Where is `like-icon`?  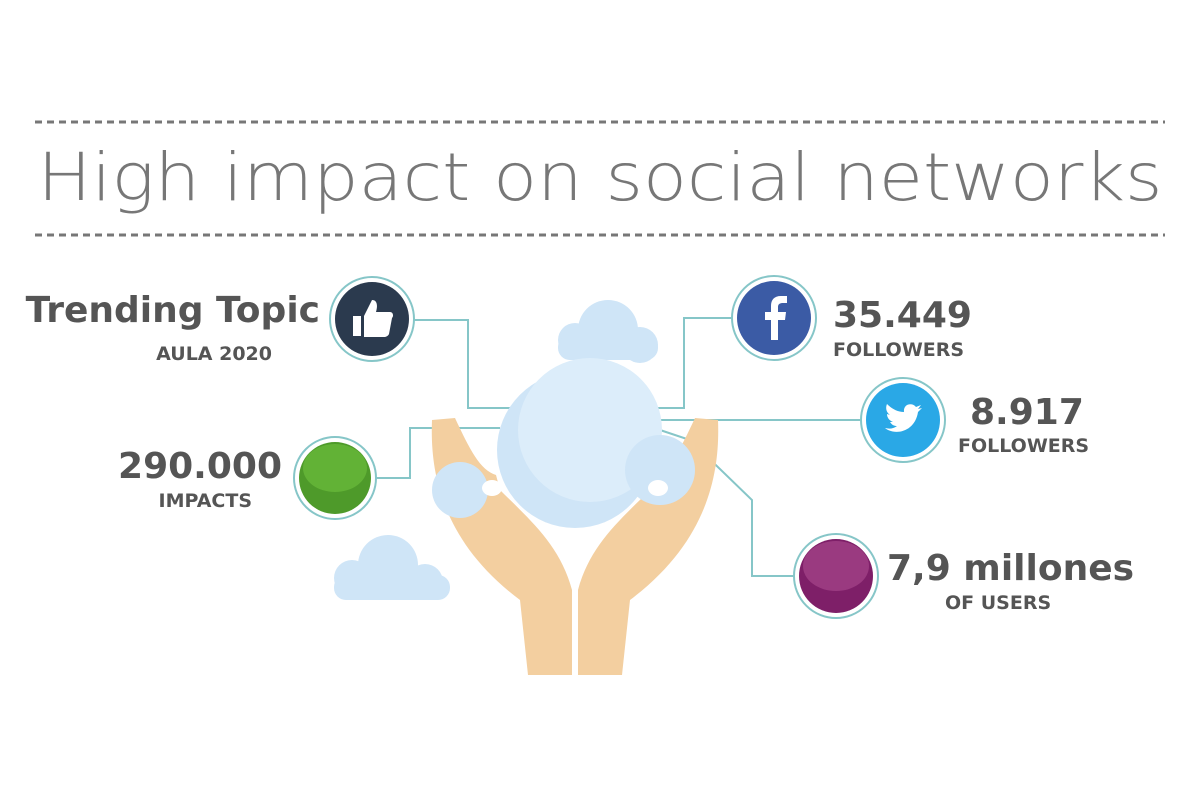
like-icon is located at coordinates (372, 319).